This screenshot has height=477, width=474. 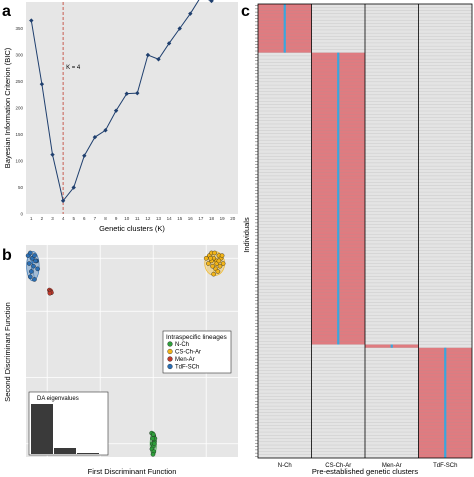 I want to click on panel-a-y-ticks: 0 50 100 150 200 250 300 350, so click(x=19, y=121).